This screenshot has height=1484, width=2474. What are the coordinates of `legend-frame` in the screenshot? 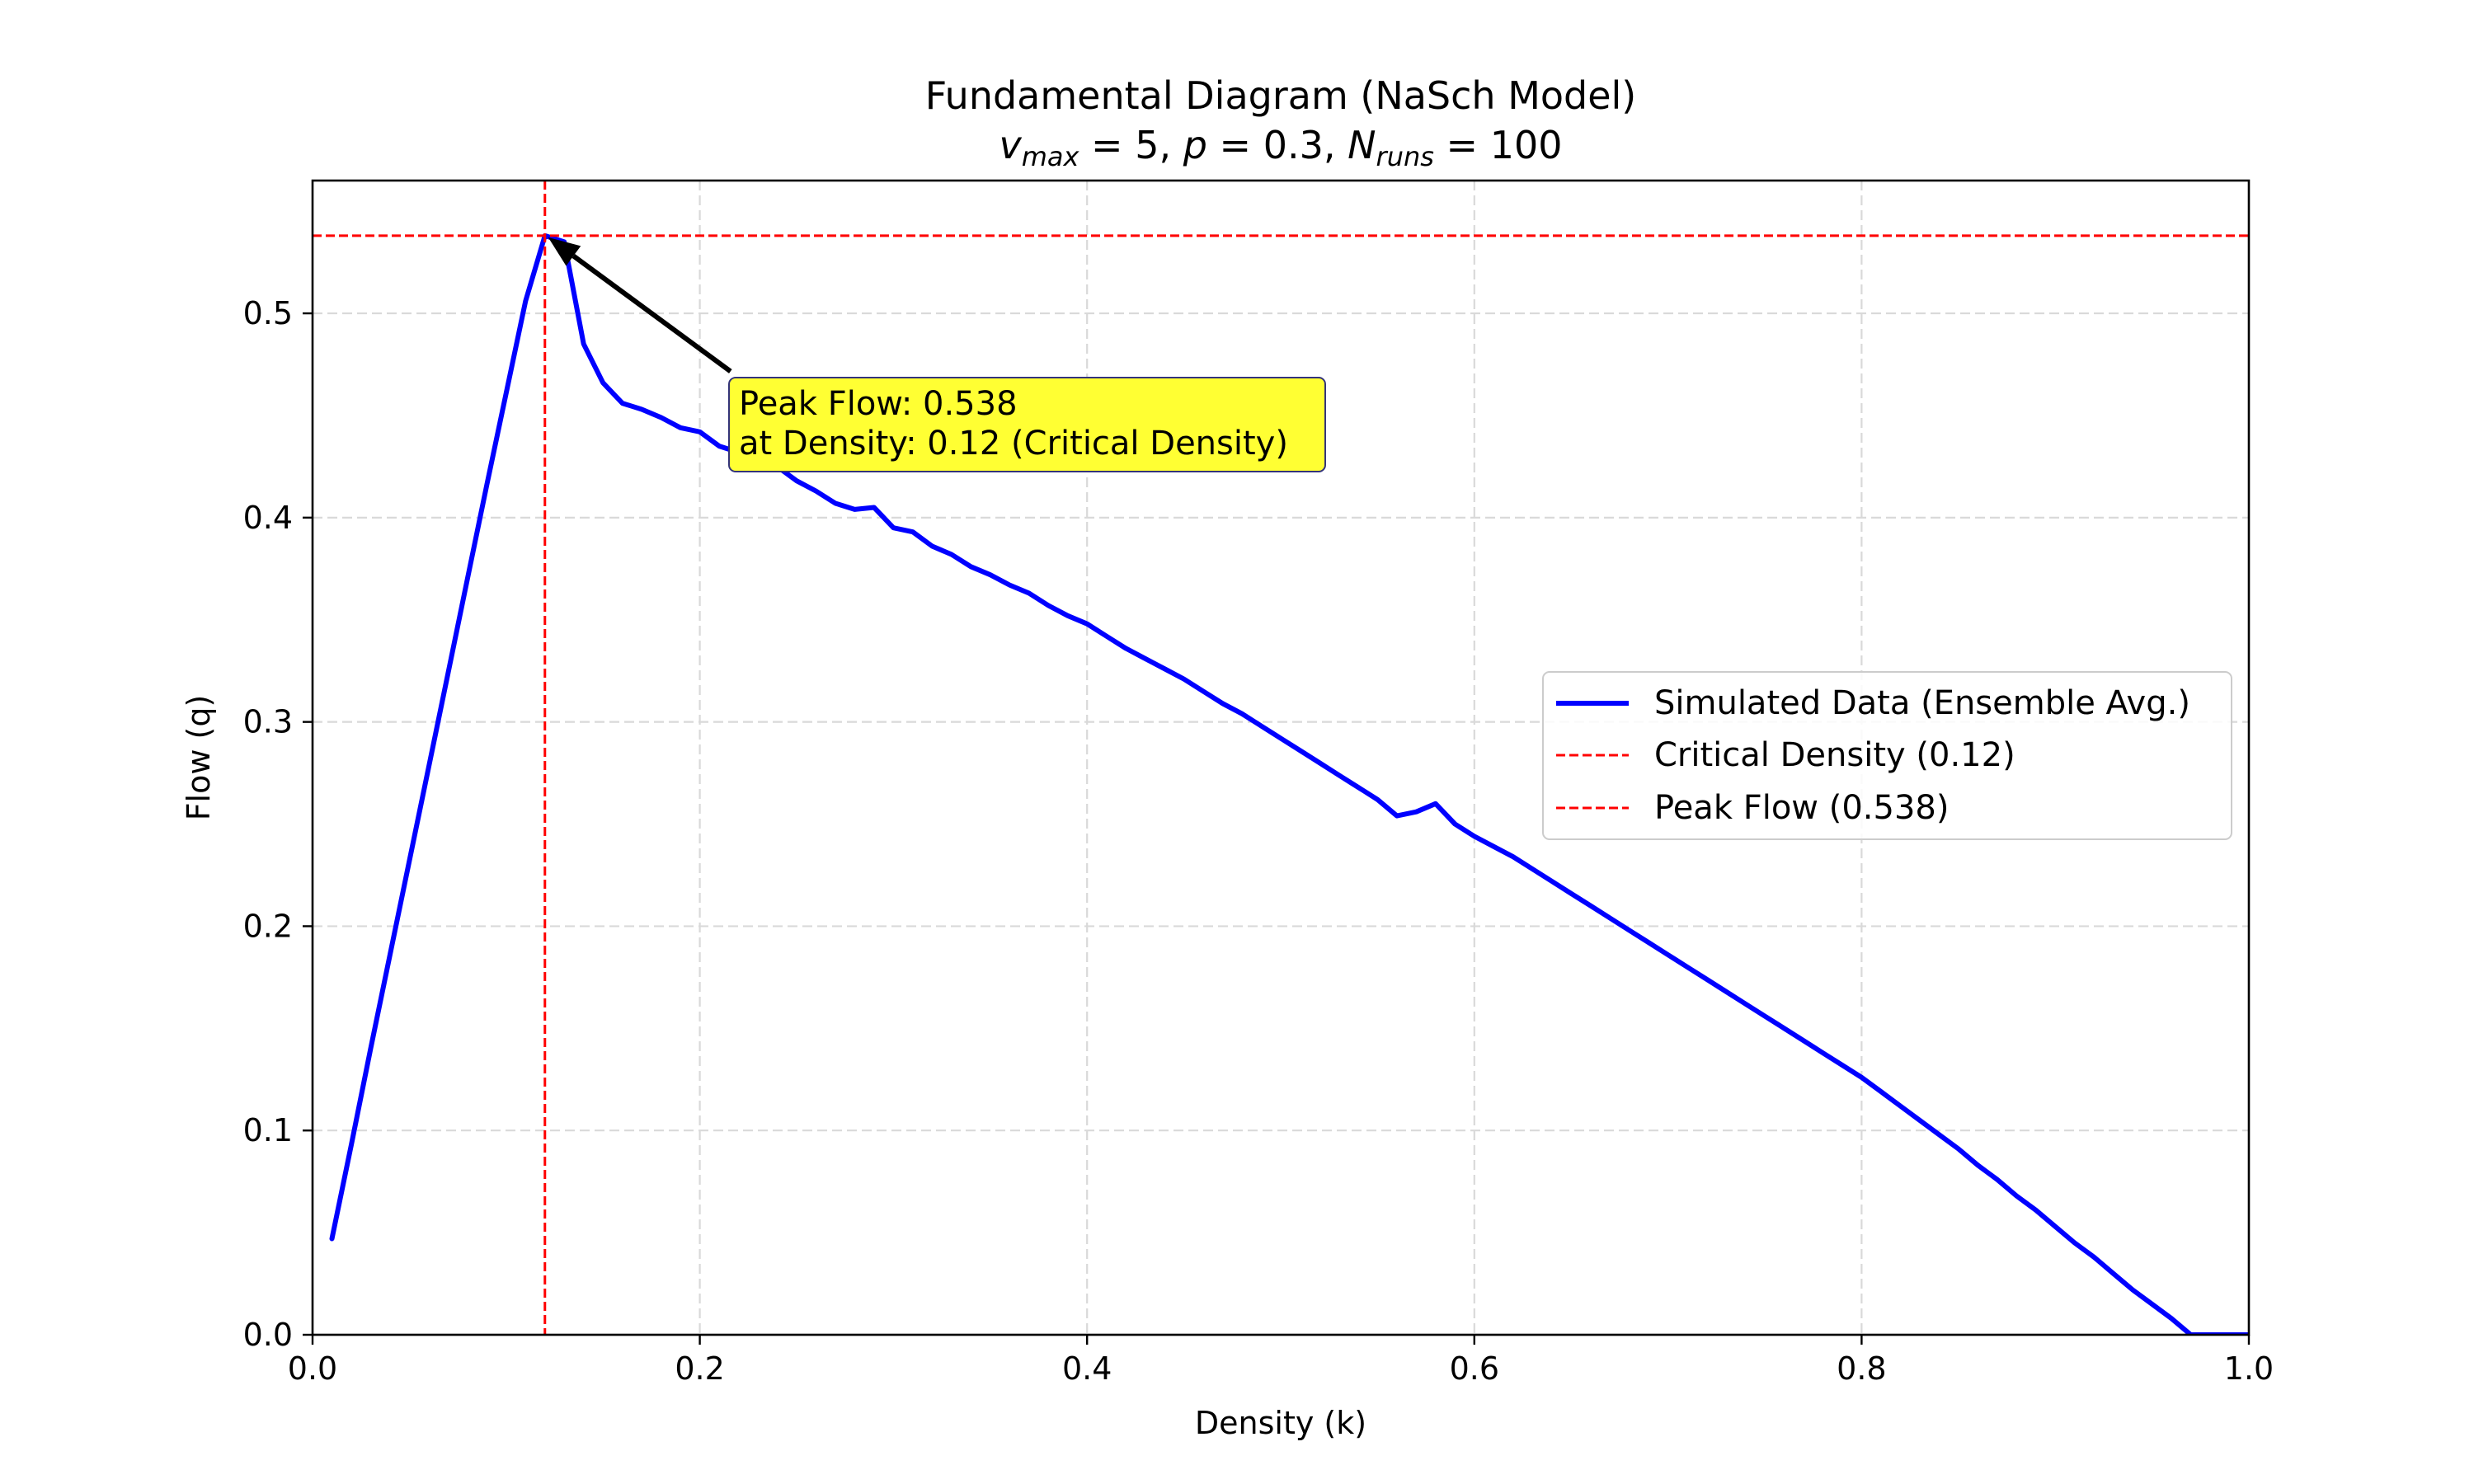 It's located at (1887, 755).